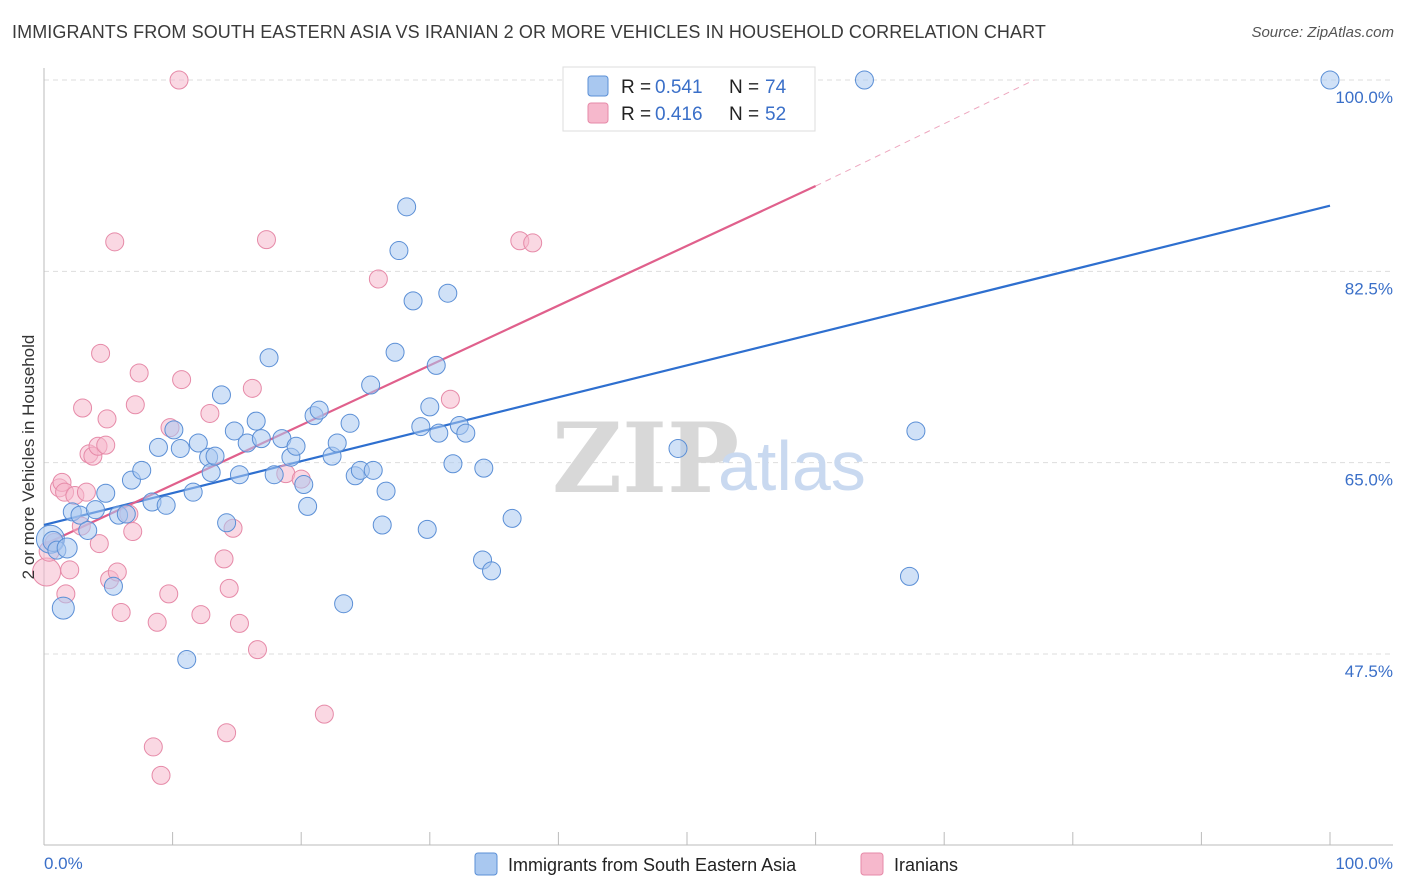 This screenshot has height=892, width=1406. Describe the element at coordinates (744, 114) in the screenshot. I see `legend-n-label-pink: N =` at that location.